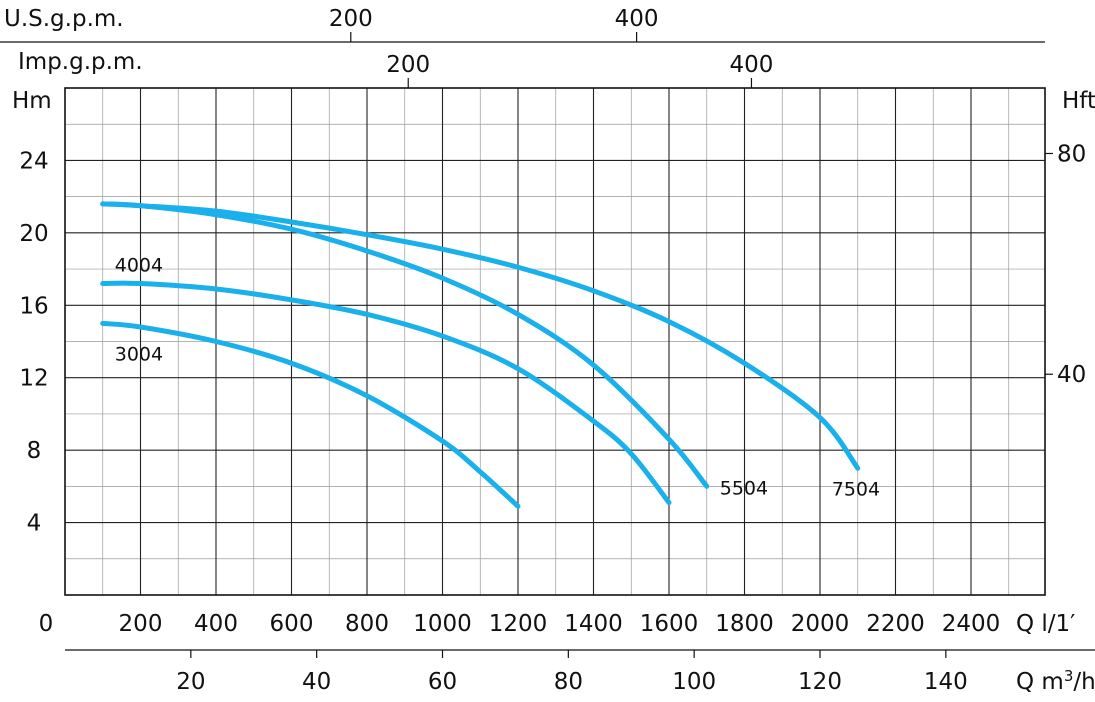  Describe the element at coordinates (139, 266) in the screenshot. I see `series-label-4004: 4004` at that location.